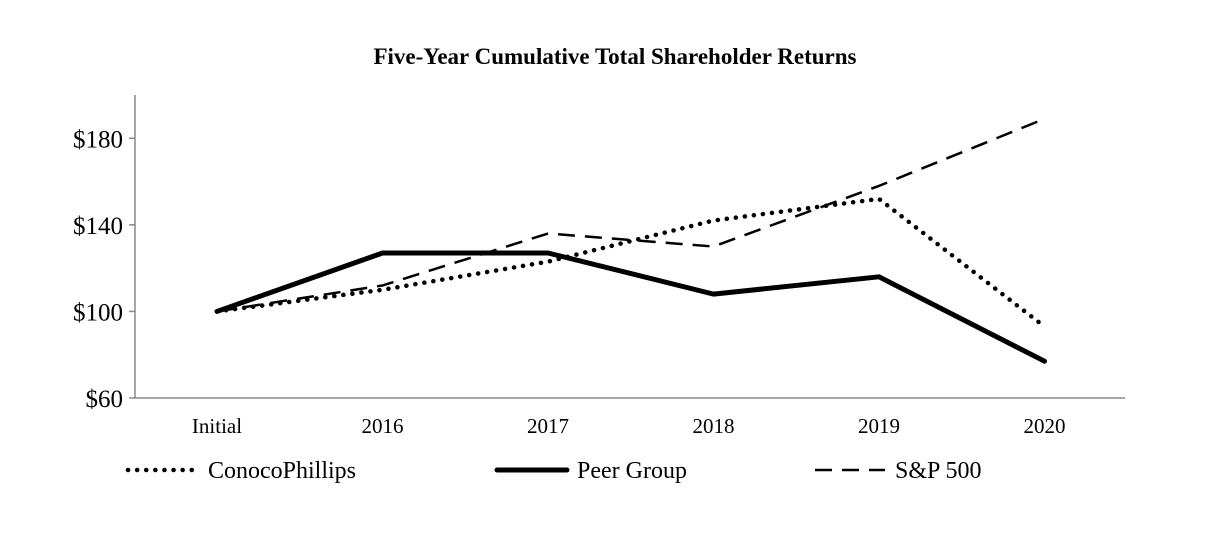 The height and width of the screenshot is (542, 1217). Describe the element at coordinates (282, 471) in the screenshot. I see `legend-label: ConocoPhillips` at that location.